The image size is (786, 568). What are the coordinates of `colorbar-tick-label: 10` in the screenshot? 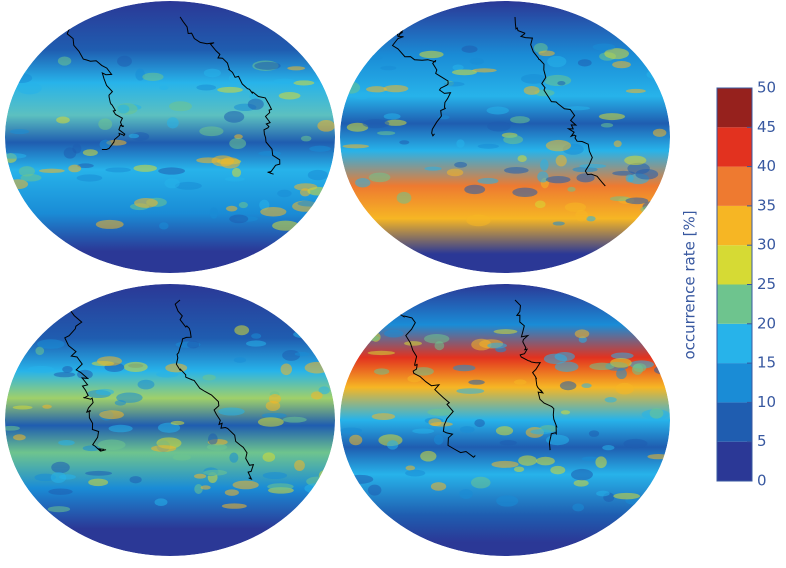 It's located at (766, 402).